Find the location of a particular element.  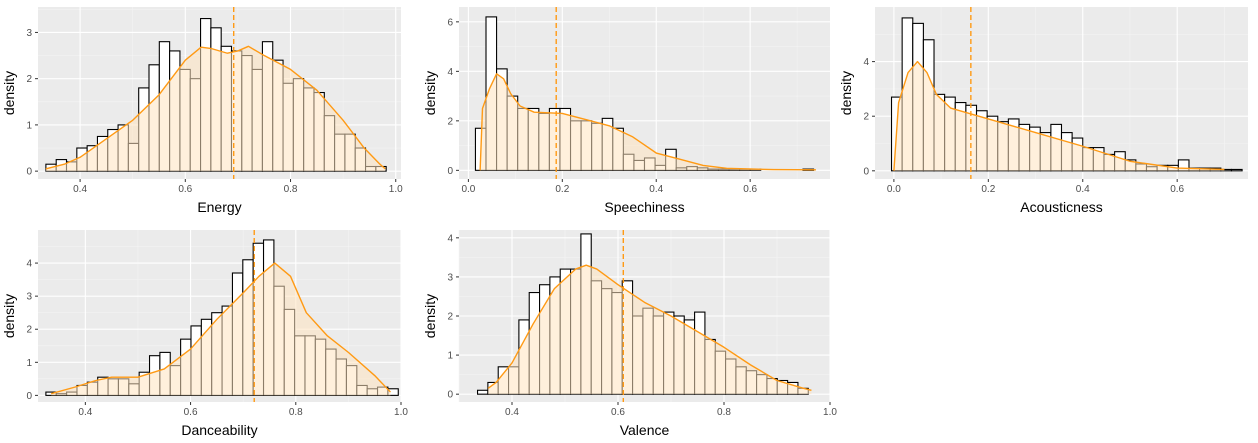

x-axis-title: Energy is located at coordinates (219, 207).